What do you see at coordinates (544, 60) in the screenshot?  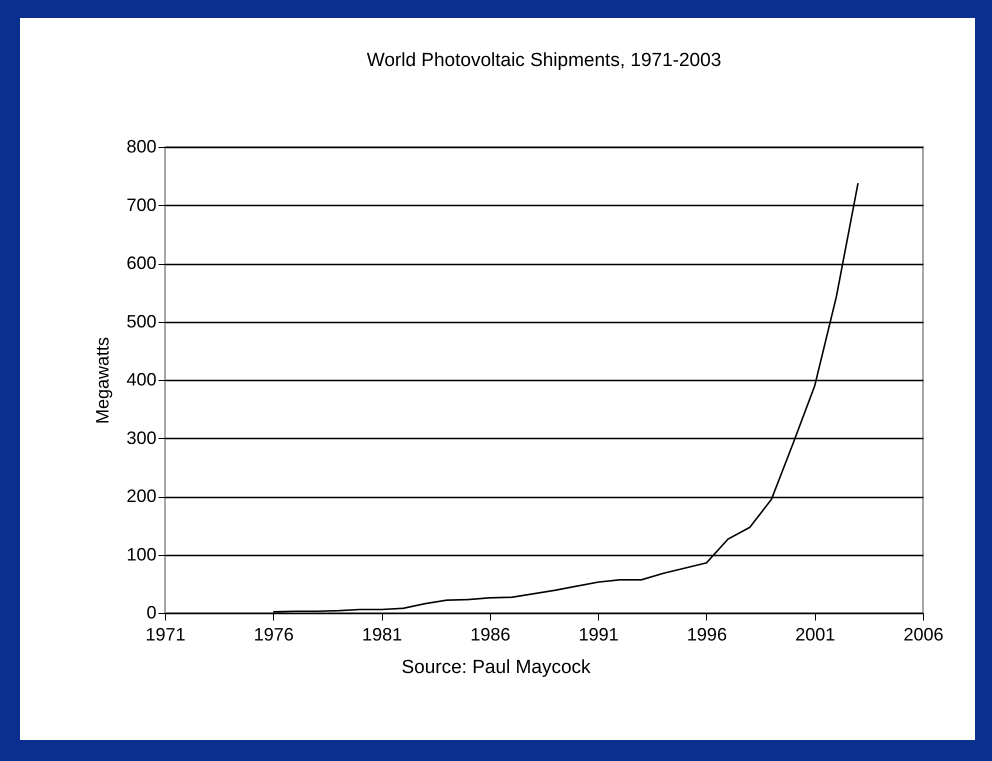 I see `chart-title: World Photovoltaic Shipments, 1971-2003` at bounding box center [544, 60].